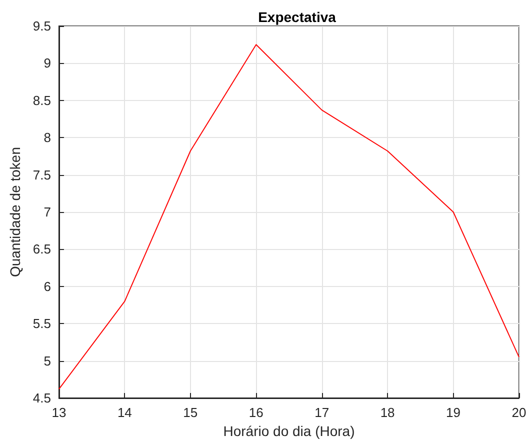 Image resolution: width=531 pixels, height=445 pixels. I want to click on x-tick-label: 16, so click(256, 412).